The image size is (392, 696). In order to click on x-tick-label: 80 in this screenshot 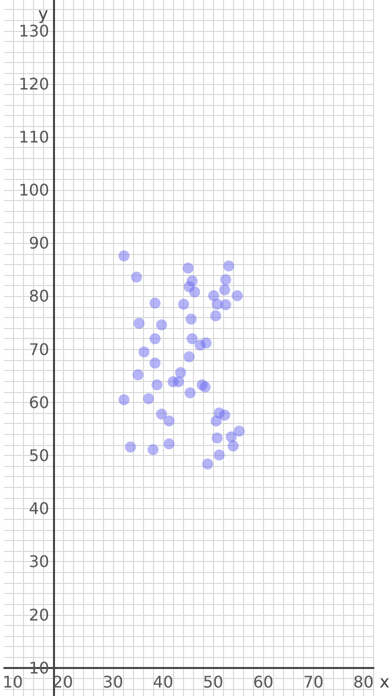, I will do `click(363, 682)`.